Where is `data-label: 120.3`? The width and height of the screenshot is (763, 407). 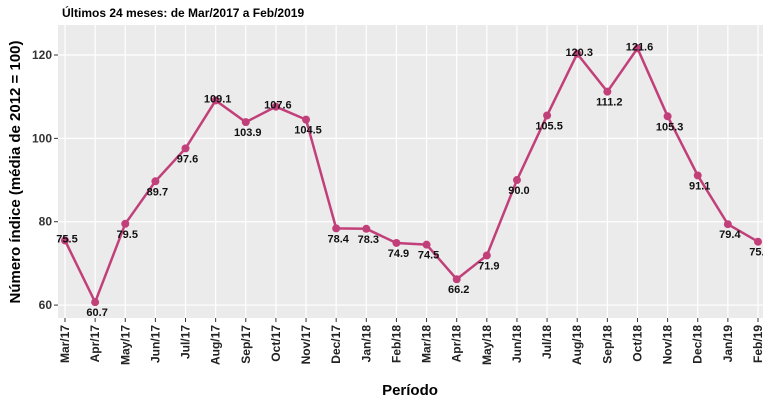 data-label: 120.3 is located at coordinates (579, 53).